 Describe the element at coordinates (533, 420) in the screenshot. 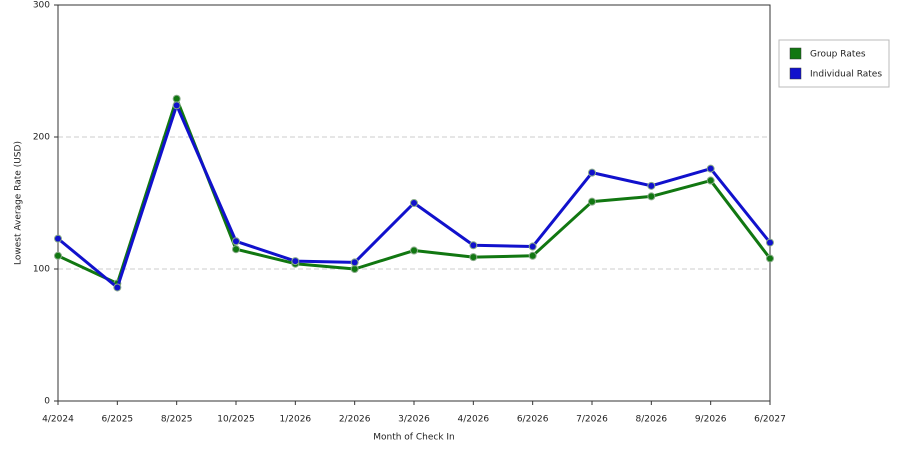

I see `x-tick-label: 6/2026` at that location.